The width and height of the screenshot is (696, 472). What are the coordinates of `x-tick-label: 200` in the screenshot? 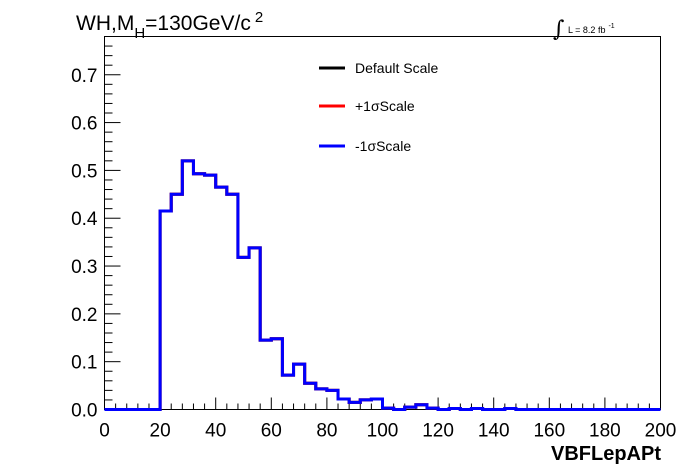 It's located at (661, 431).